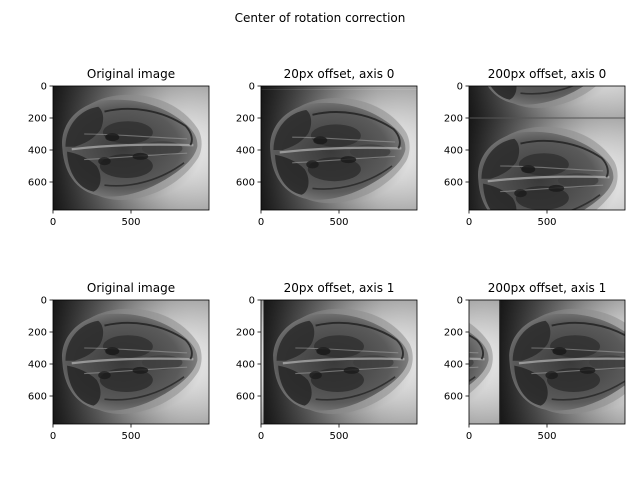 The image size is (640, 480). I want to click on figure-title: Center of rotation correction, so click(320, 18).